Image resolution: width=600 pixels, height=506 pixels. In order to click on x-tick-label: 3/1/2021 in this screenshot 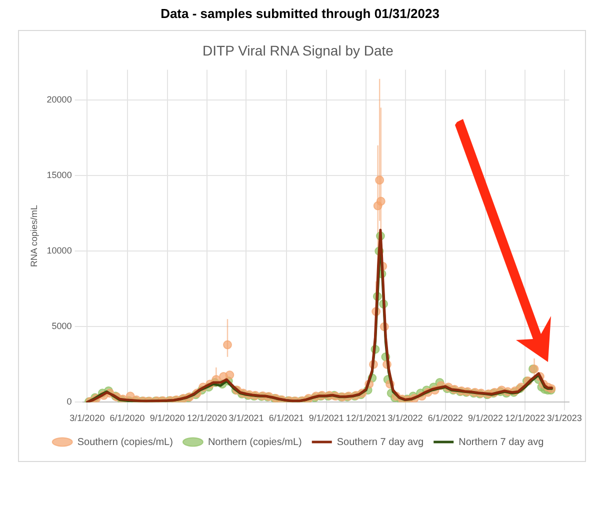, I will do `click(246, 418)`.